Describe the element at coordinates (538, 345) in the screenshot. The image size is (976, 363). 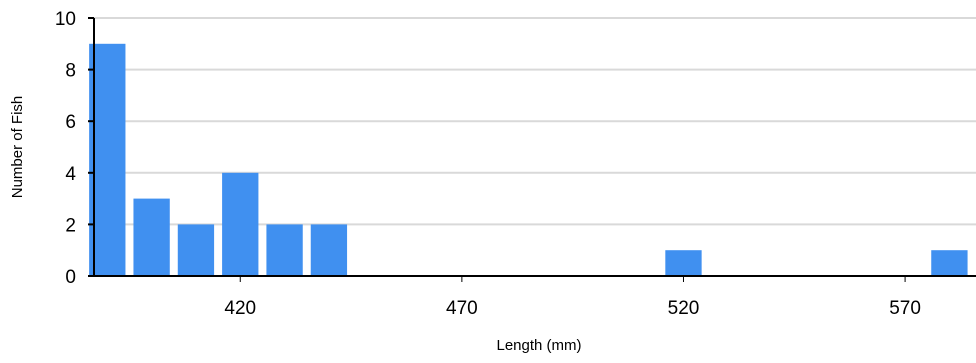
I see `x-axis-title: Length (mm)` at that location.